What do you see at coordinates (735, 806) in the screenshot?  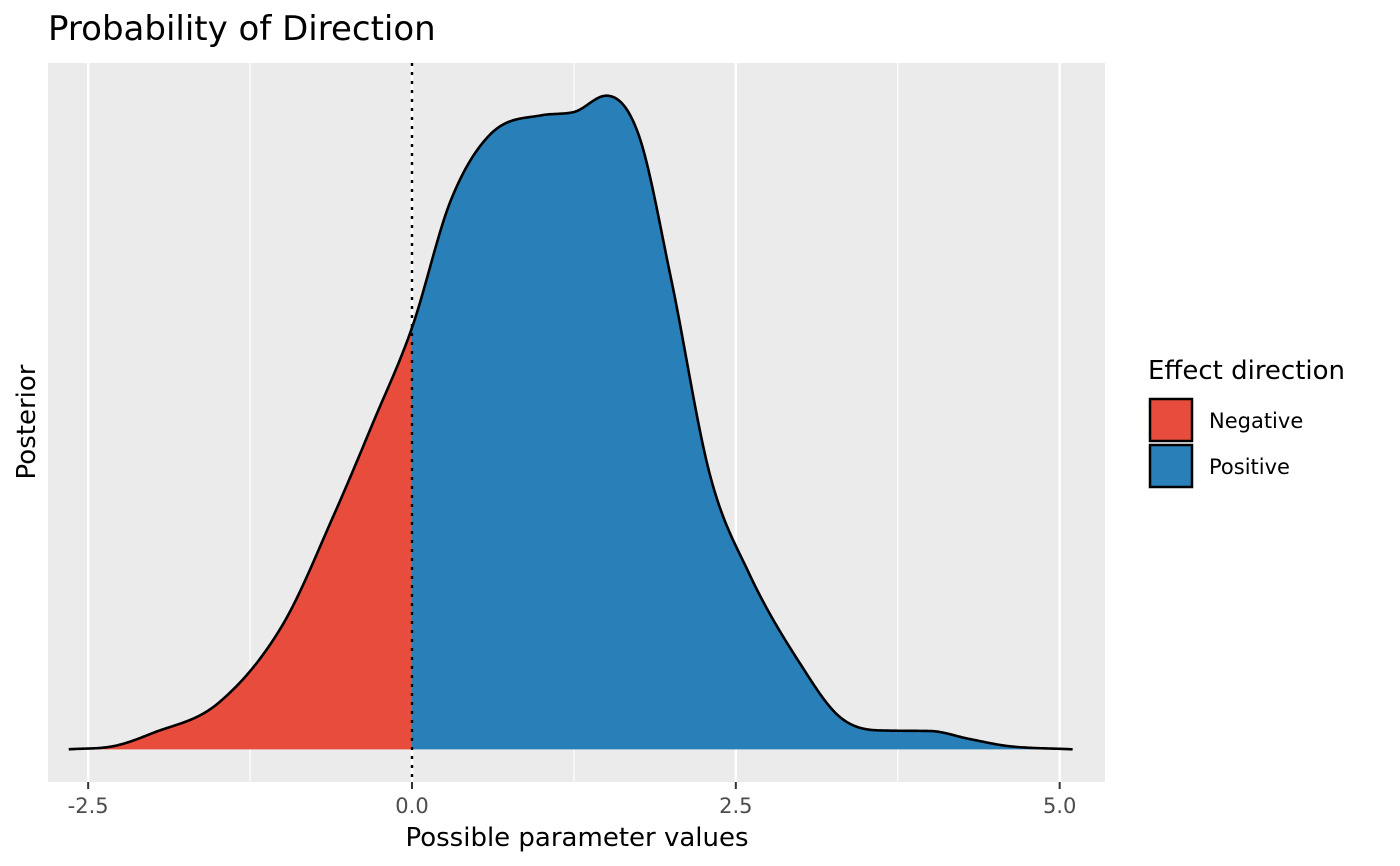 I see `x-tick-label-2: 2.5` at bounding box center [735, 806].